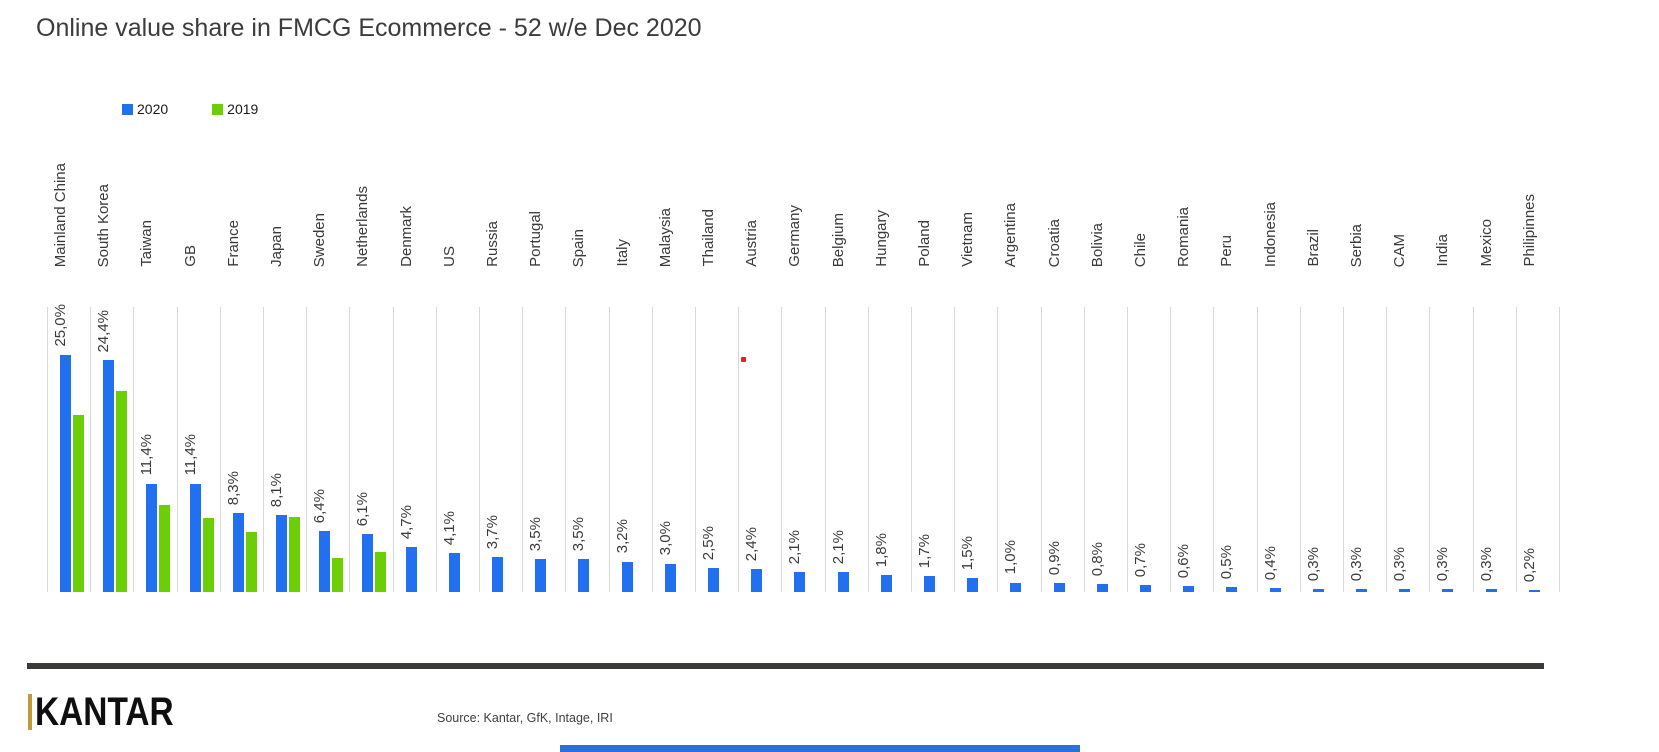  What do you see at coordinates (190, 109) in the screenshot?
I see `chart-legend: 2020 2019` at bounding box center [190, 109].